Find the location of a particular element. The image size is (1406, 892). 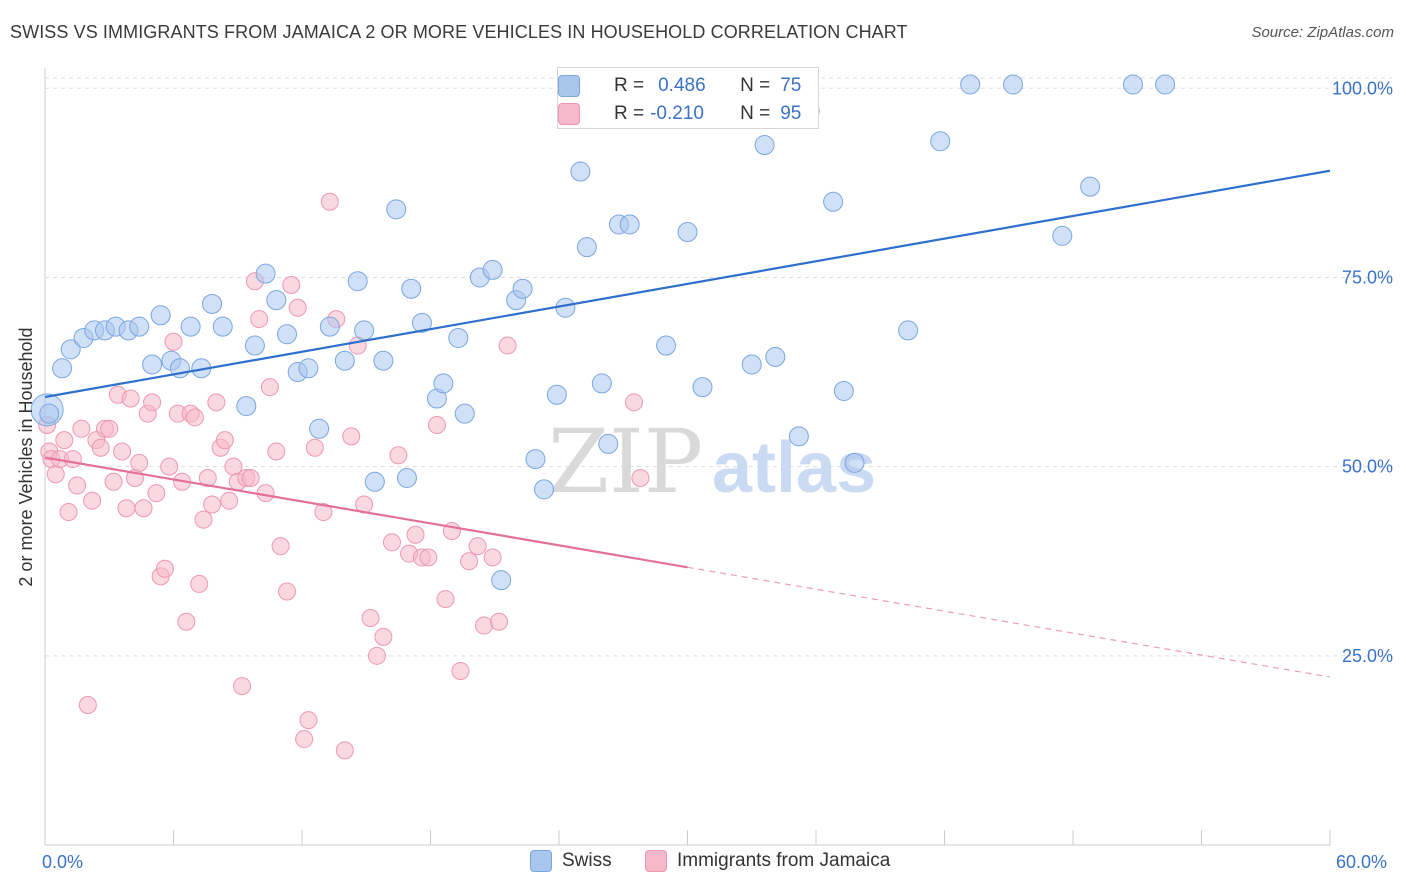

legend-item-jamaica: Immigrants from Jamaica is located at coordinates (767, 861).